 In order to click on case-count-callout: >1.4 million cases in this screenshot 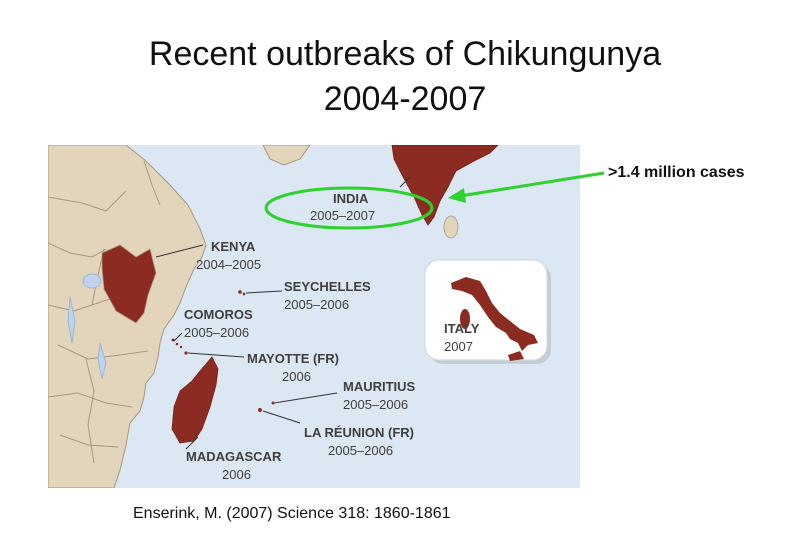, I will do `click(676, 172)`.